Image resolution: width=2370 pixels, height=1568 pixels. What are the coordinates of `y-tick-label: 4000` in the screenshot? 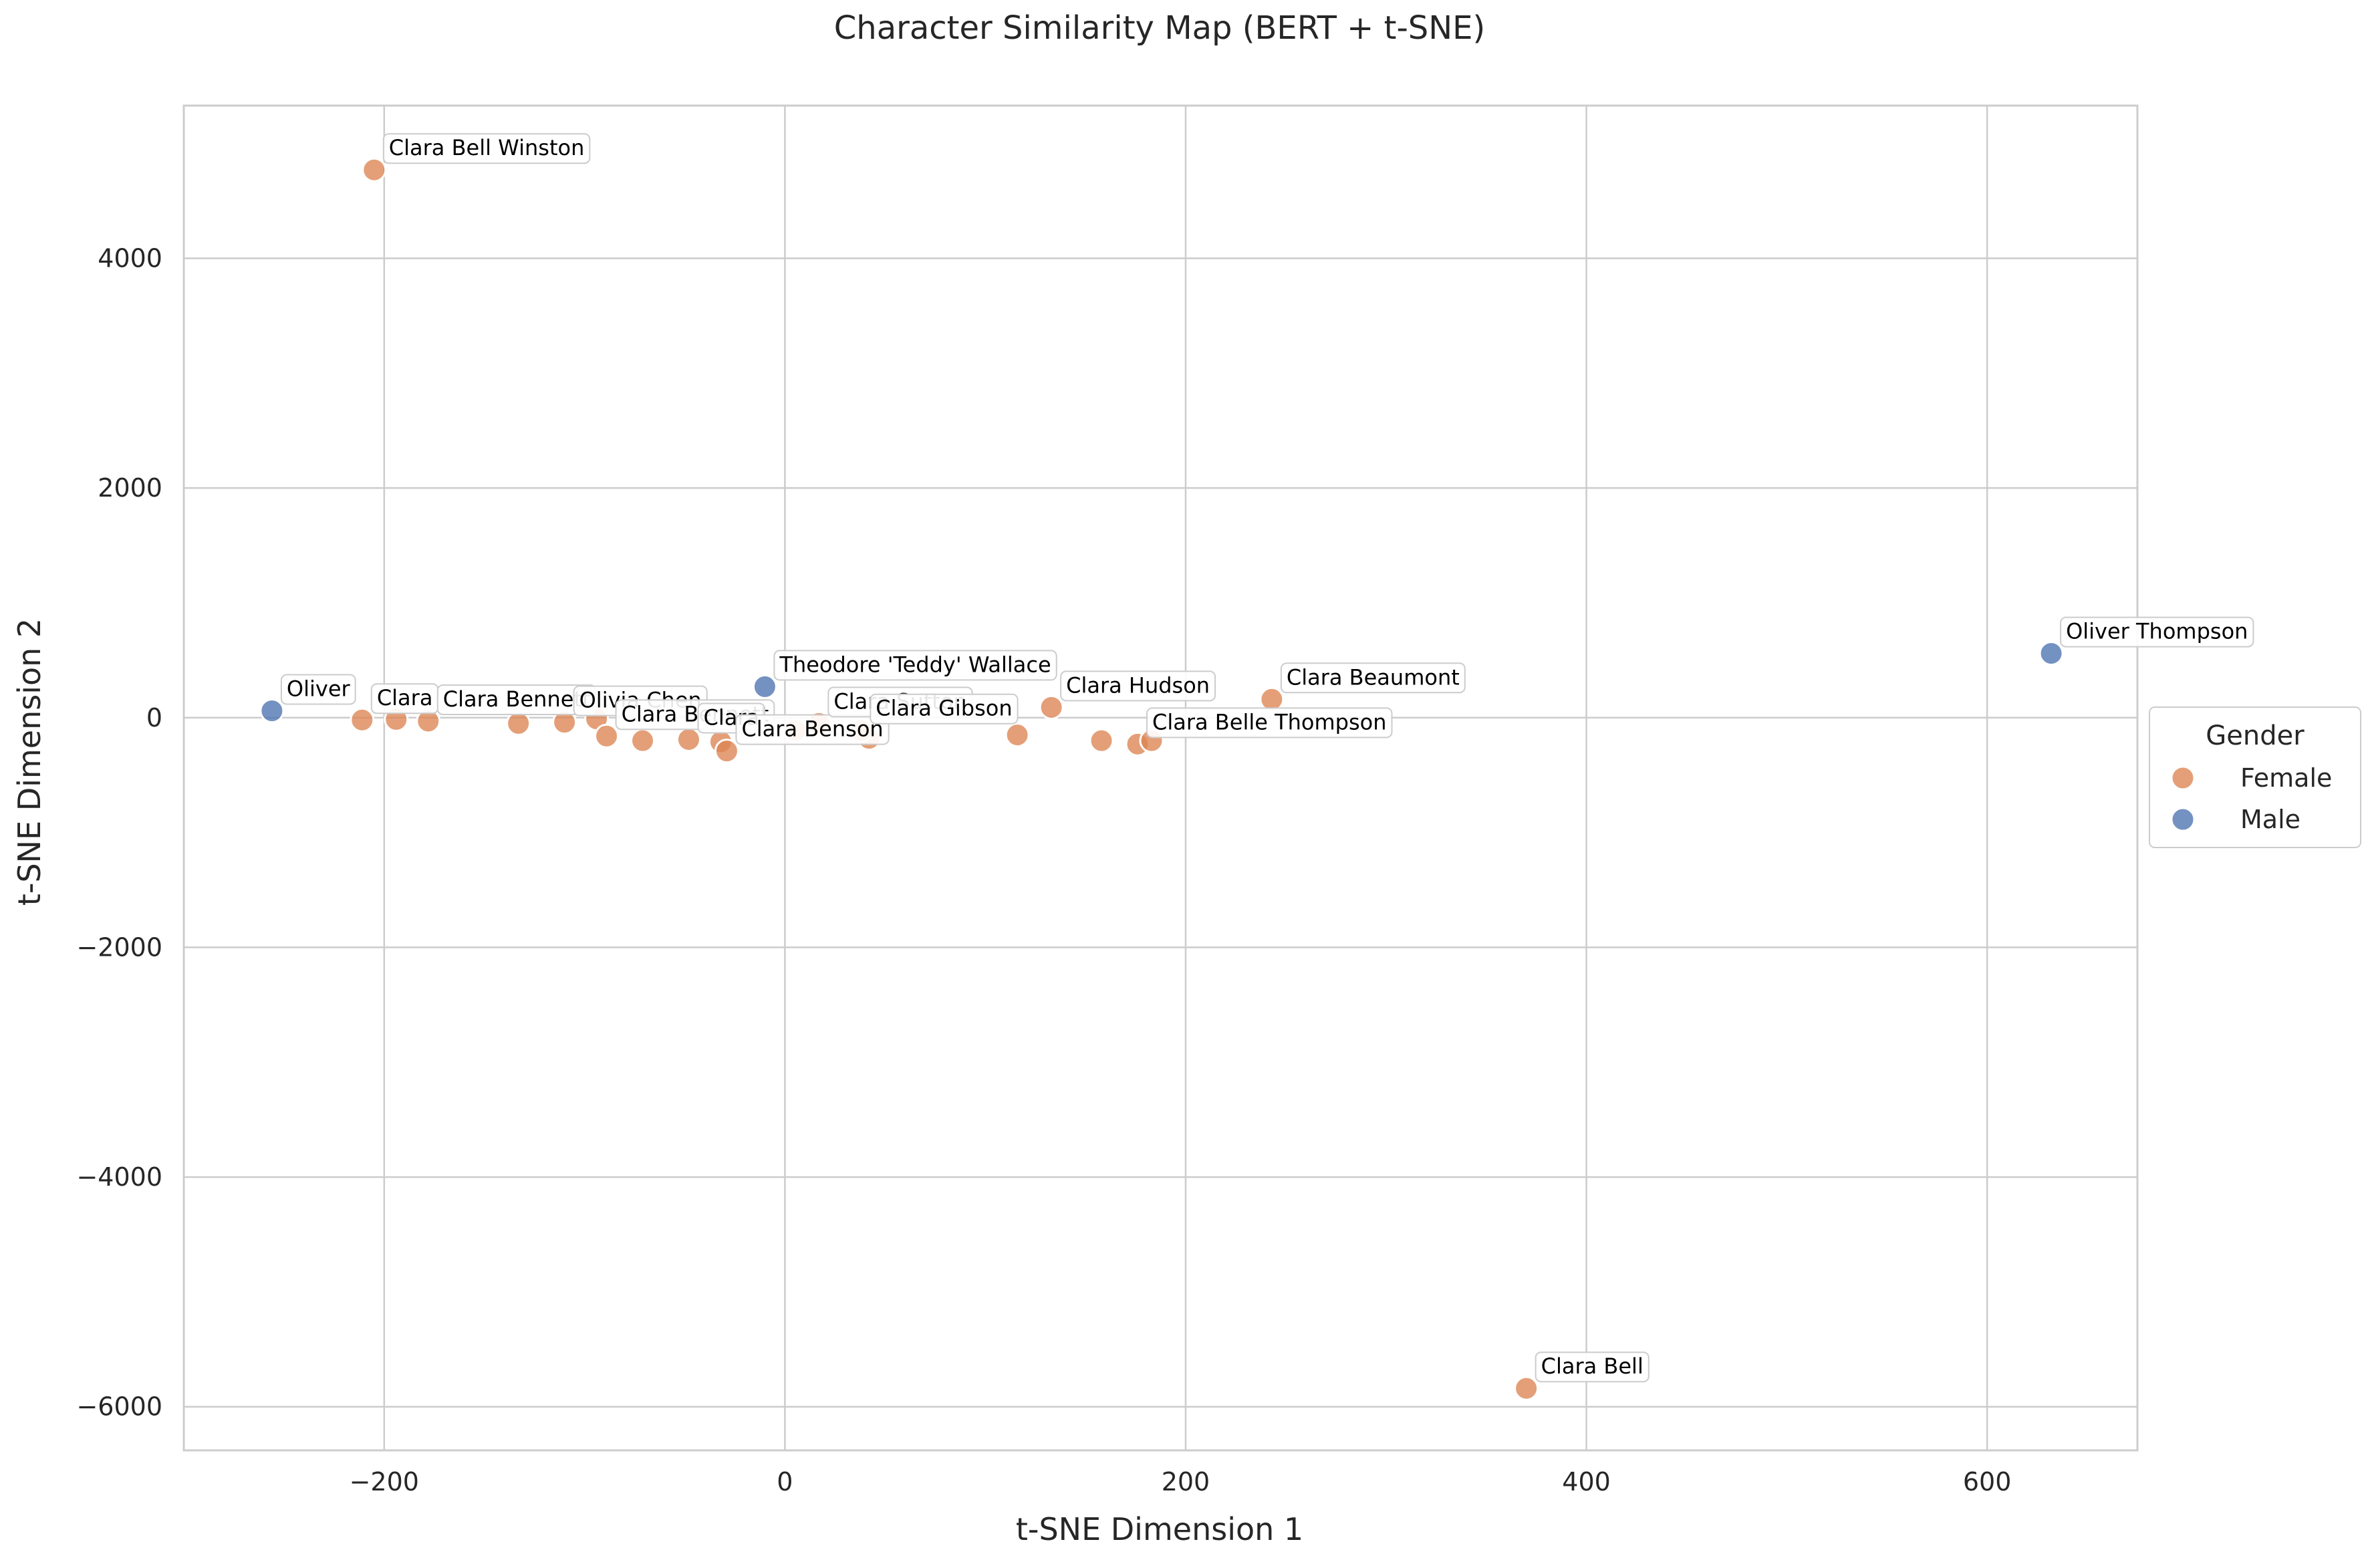 It's located at (130, 258).